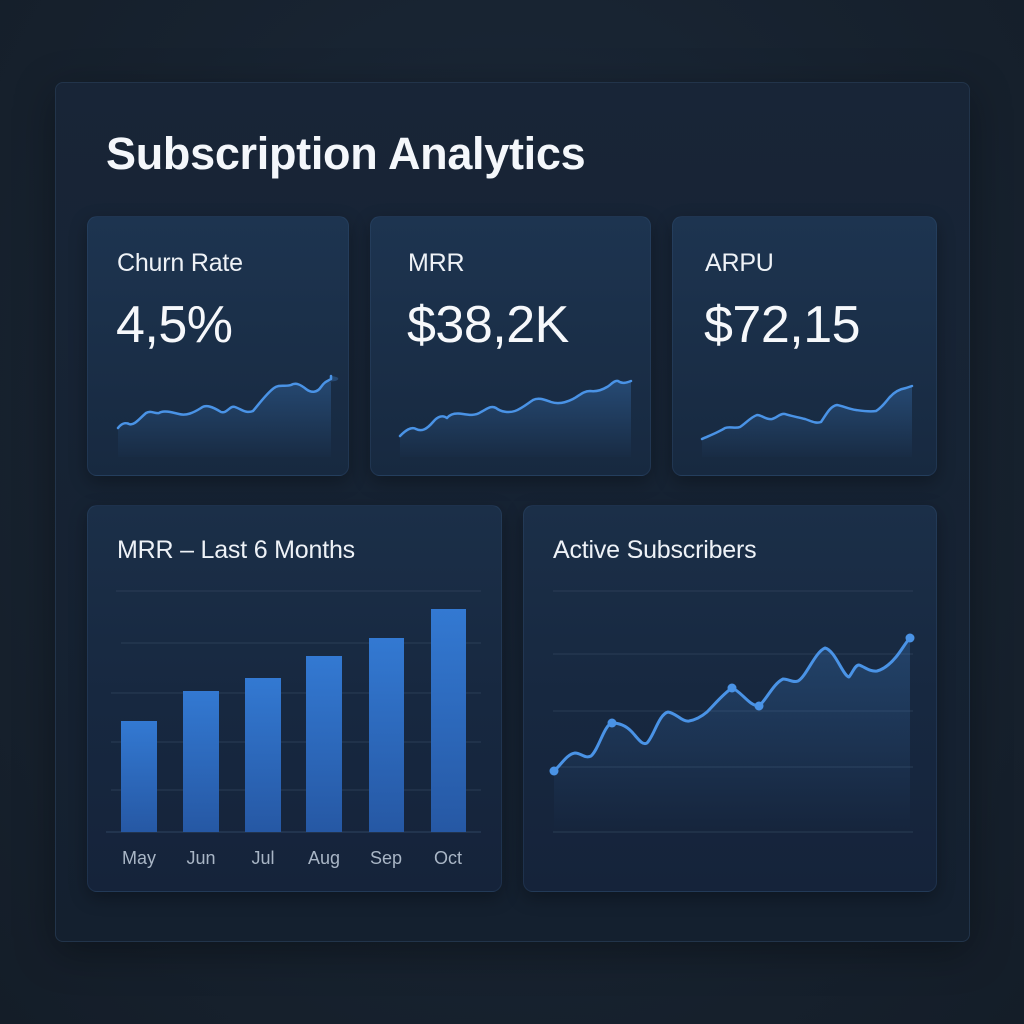 The height and width of the screenshot is (1024, 1024). What do you see at coordinates (436, 263) in the screenshot?
I see `kpi-label: MRR` at bounding box center [436, 263].